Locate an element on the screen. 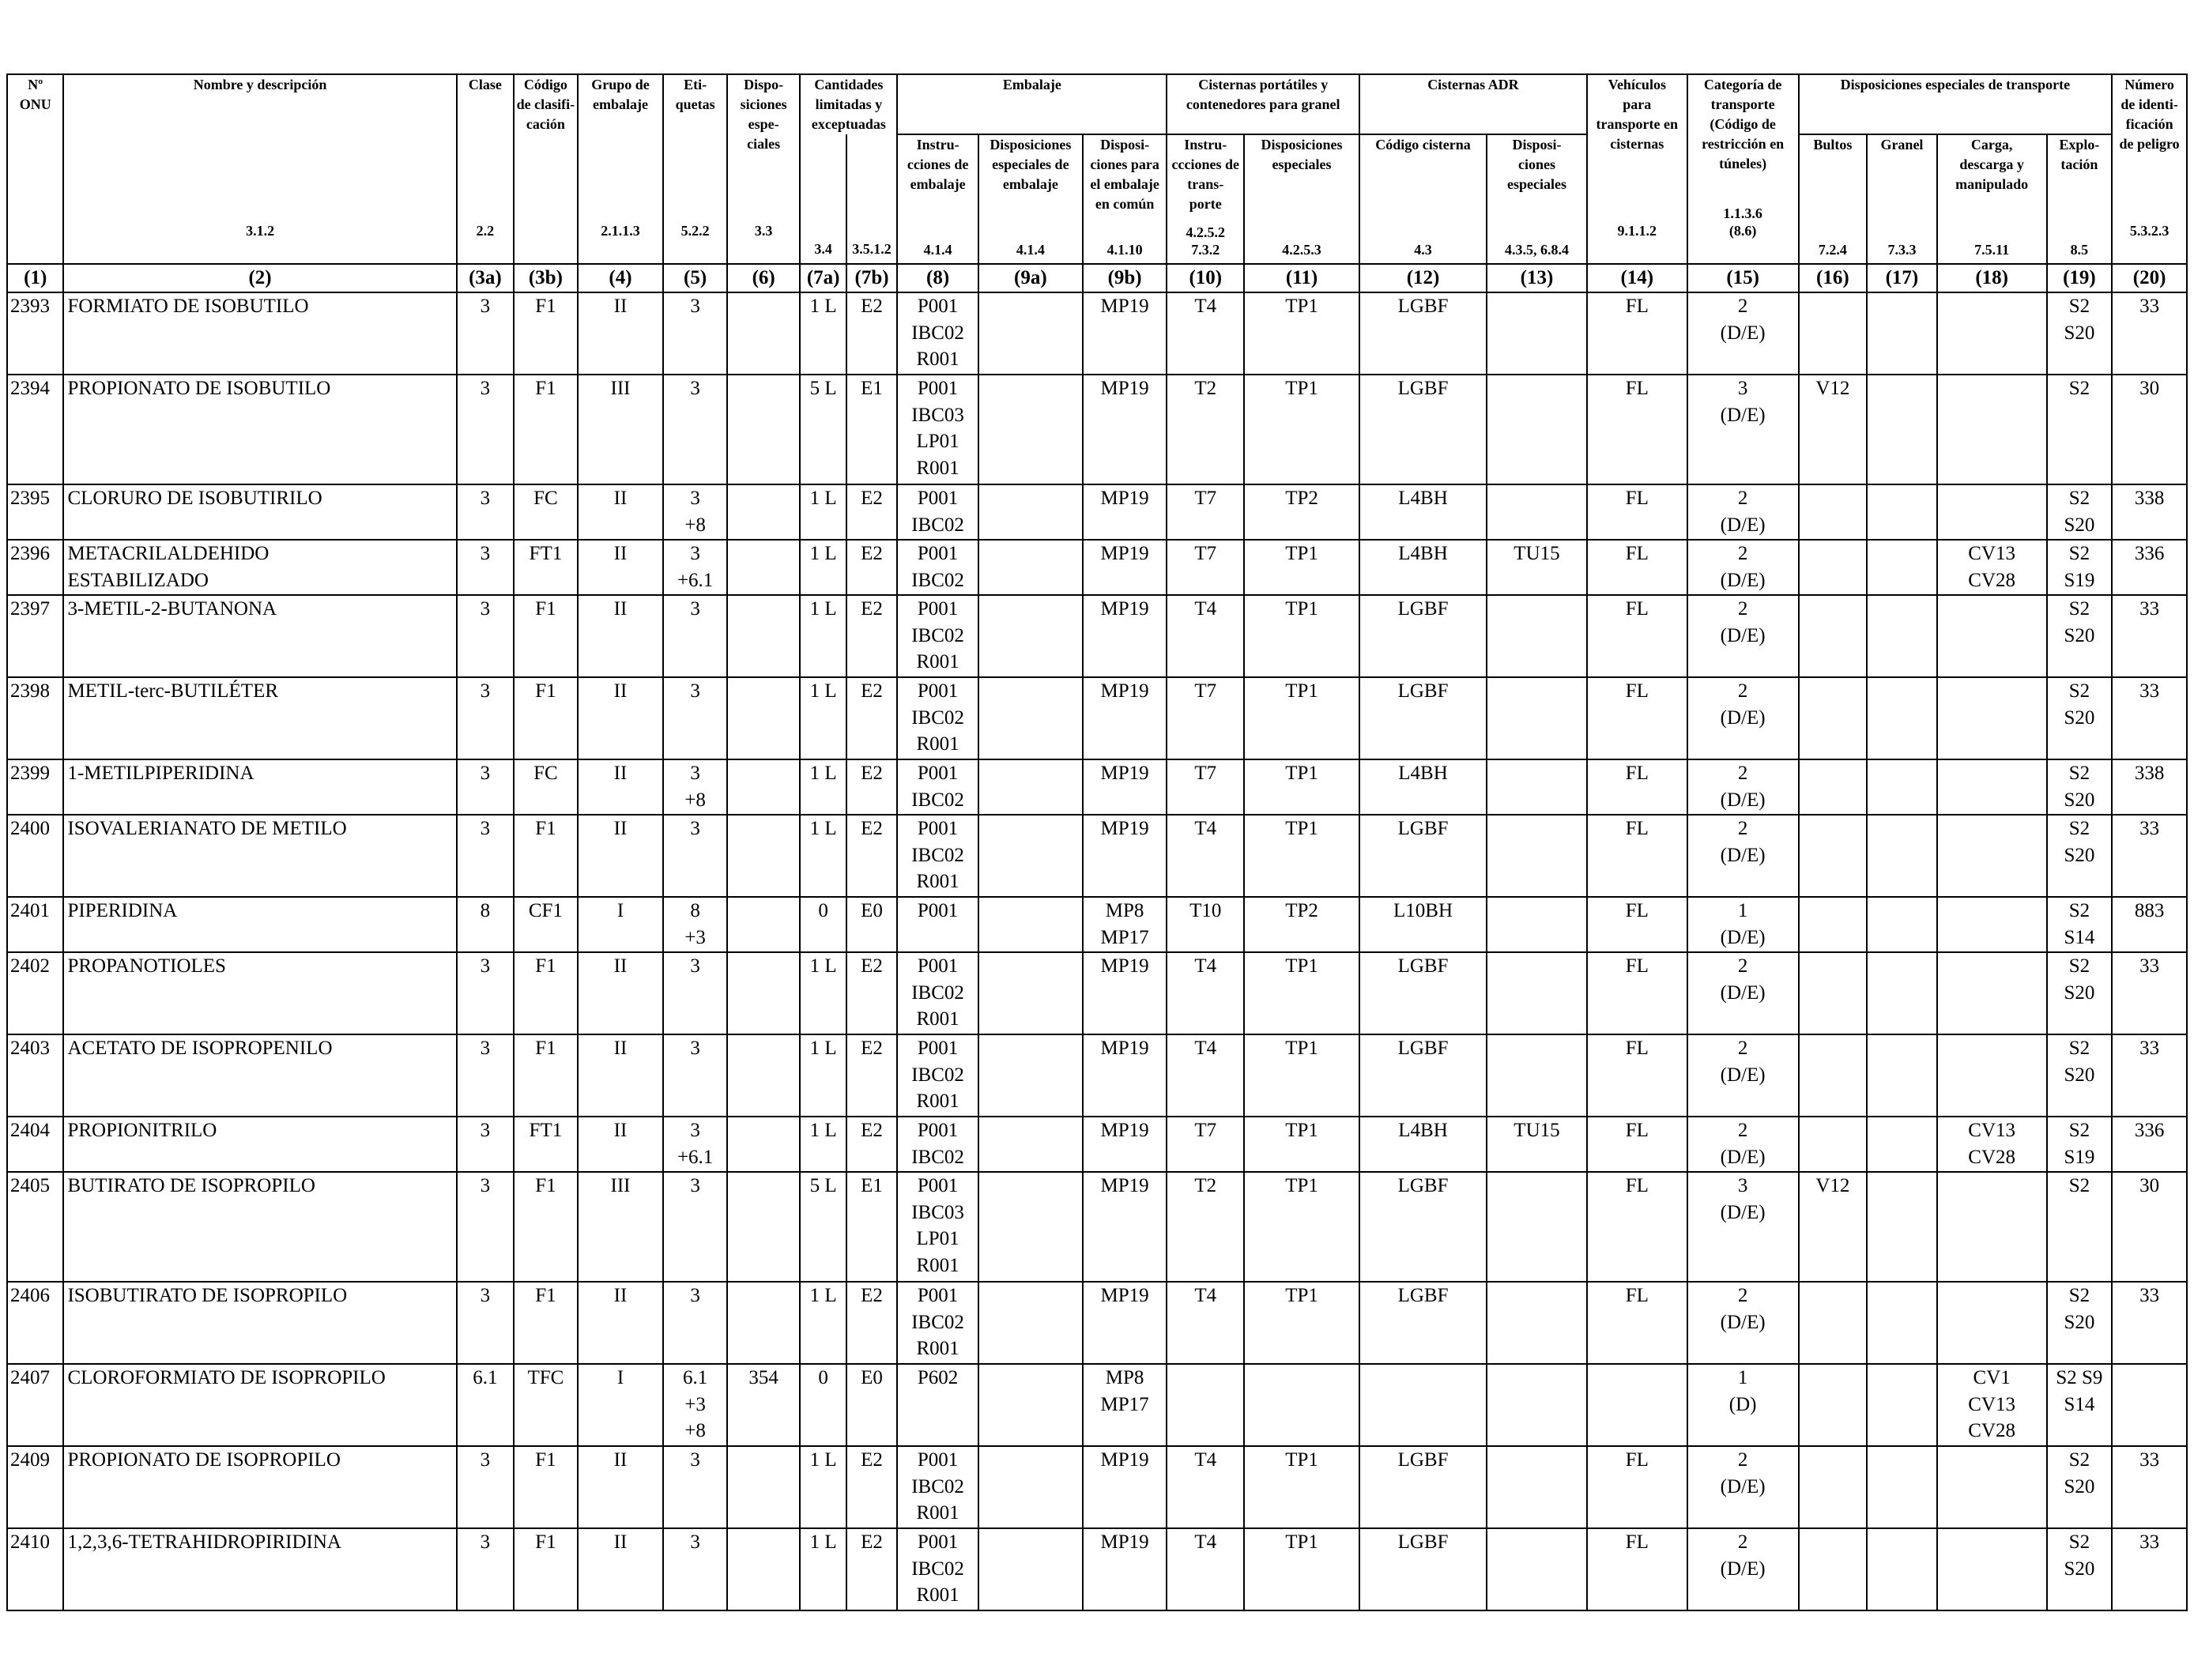 This screenshot has width=2194, height=1680. cell-un: 2410 is located at coordinates (35, 1569).